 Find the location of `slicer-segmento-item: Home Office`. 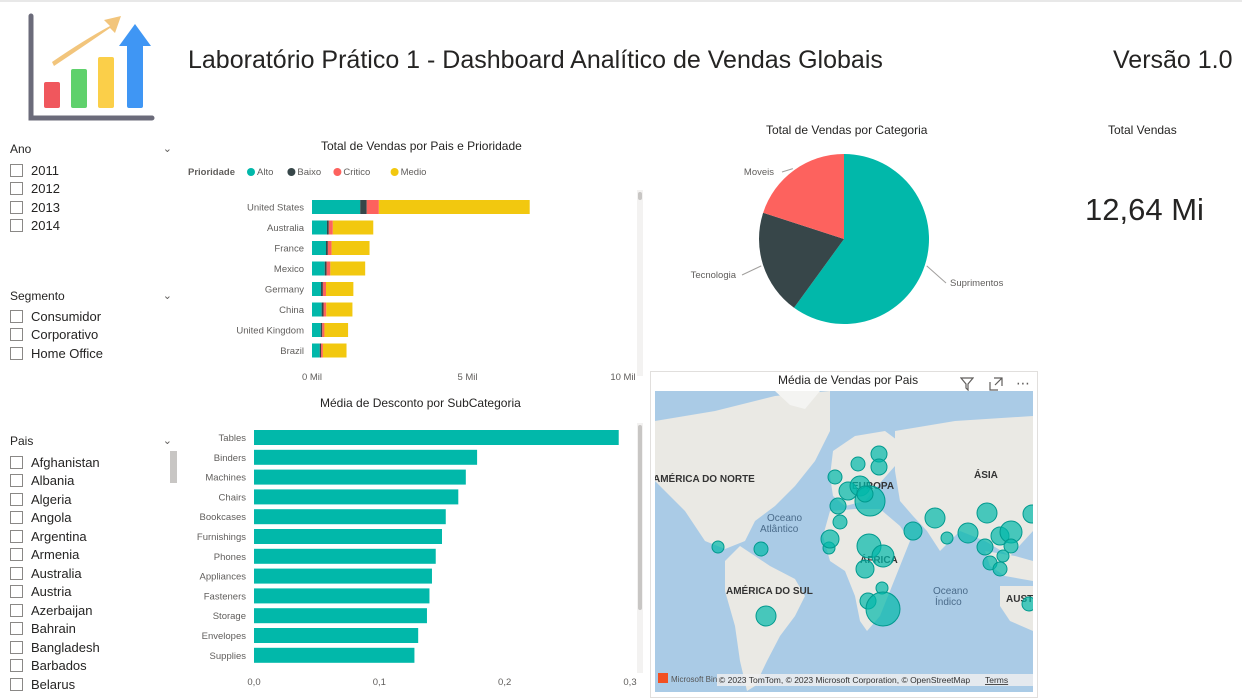

slicer-segmento-item: Home Office is located at coordinates (91, 353).